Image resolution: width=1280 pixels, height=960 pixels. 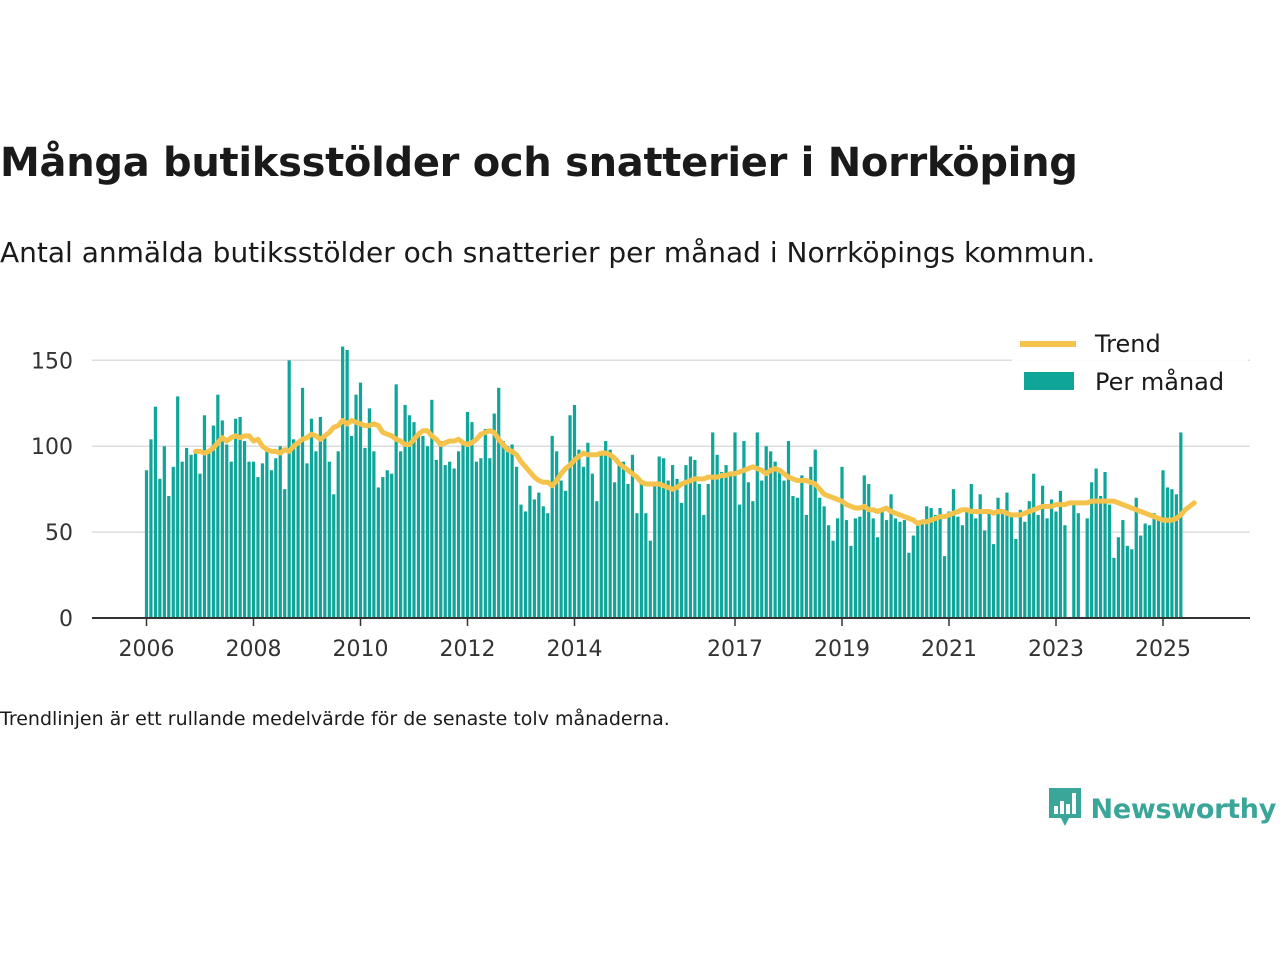 I want to click on brand-logo: Newsworthy, so click(x=1161, y=809).